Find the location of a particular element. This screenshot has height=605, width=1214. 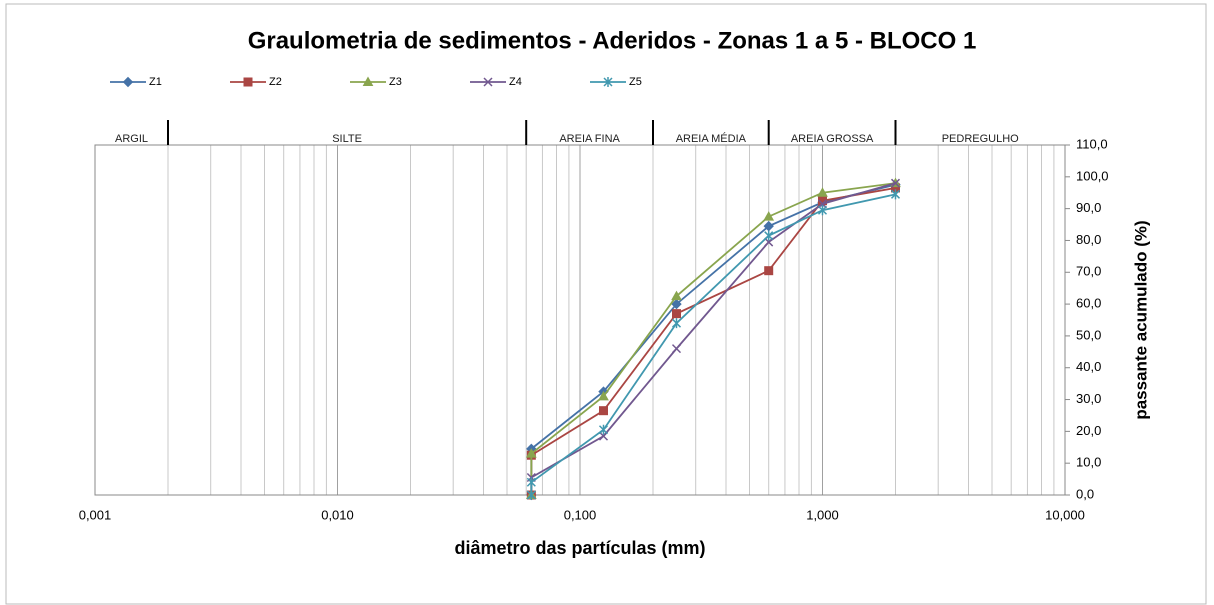

x-tick-label: 0,100 is located at coordinates (580, 514).